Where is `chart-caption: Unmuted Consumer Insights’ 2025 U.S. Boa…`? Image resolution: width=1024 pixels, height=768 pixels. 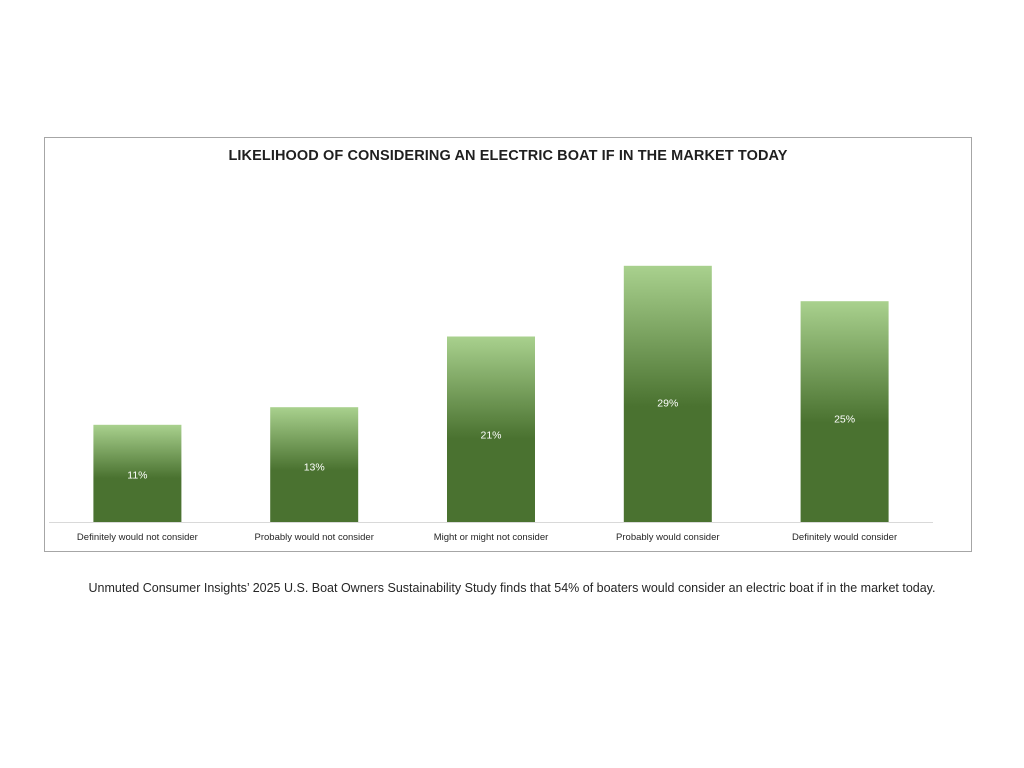 chart-caption: Unmuted Consumer Insights’ 2025 U.S. Boa… is located at coordinates (512, 588).